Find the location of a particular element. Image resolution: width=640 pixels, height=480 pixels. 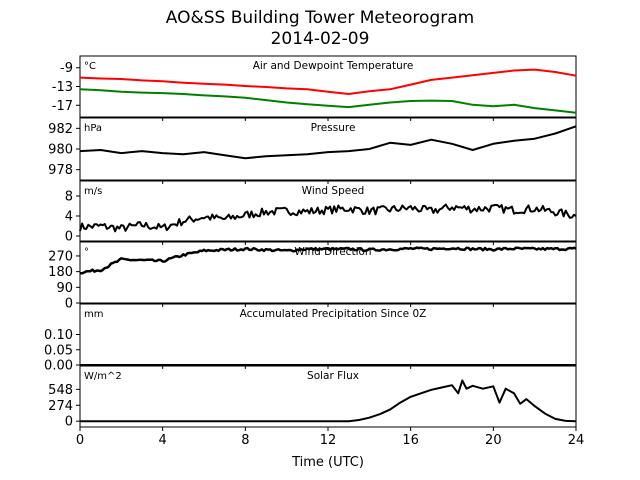

chart-title: AO&SS Building Tower Meteorogram is located at coordinates (320, 18).